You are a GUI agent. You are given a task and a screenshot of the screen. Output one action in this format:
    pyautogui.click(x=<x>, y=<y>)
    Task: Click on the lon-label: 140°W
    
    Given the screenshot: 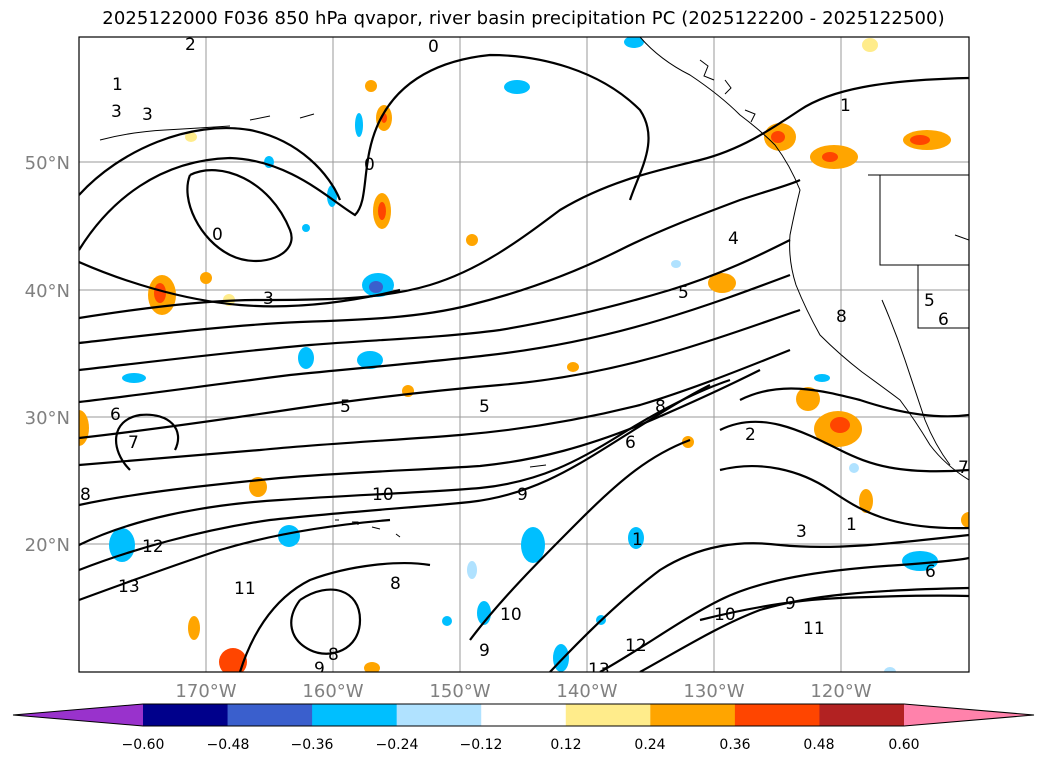 What is the action you would take?
    pyautogui.click(x=586, y=691)
    